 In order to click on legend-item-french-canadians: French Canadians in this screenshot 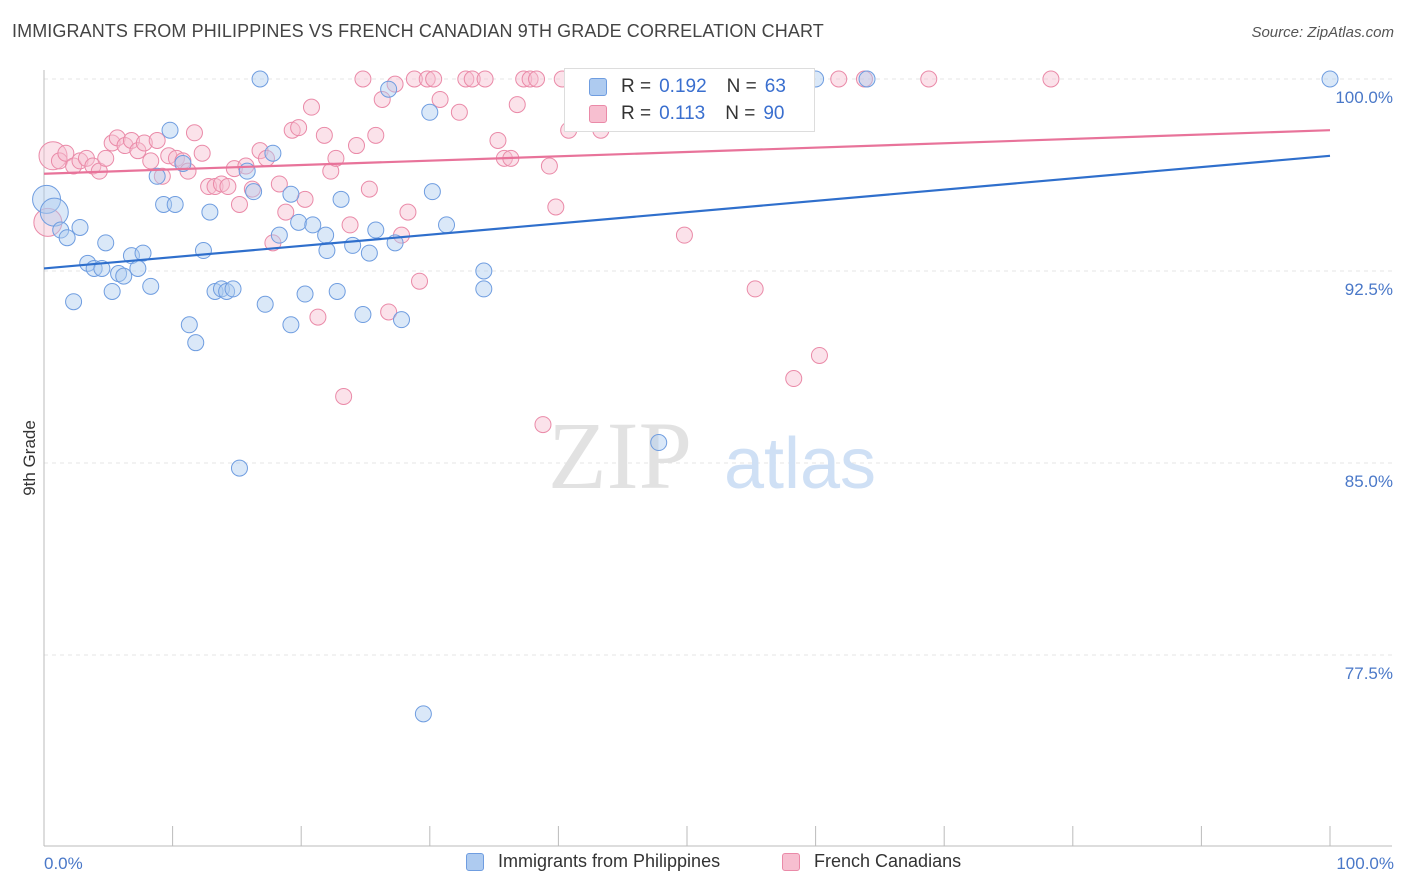, I will do `click(871, 861)`.